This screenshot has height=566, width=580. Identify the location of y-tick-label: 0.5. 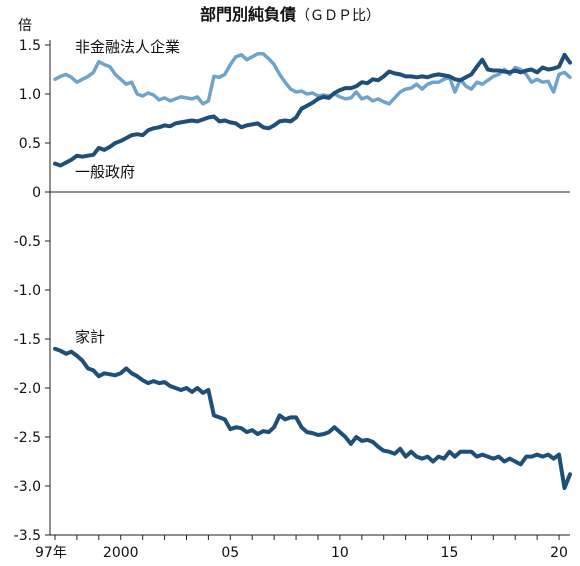
(30, 144).